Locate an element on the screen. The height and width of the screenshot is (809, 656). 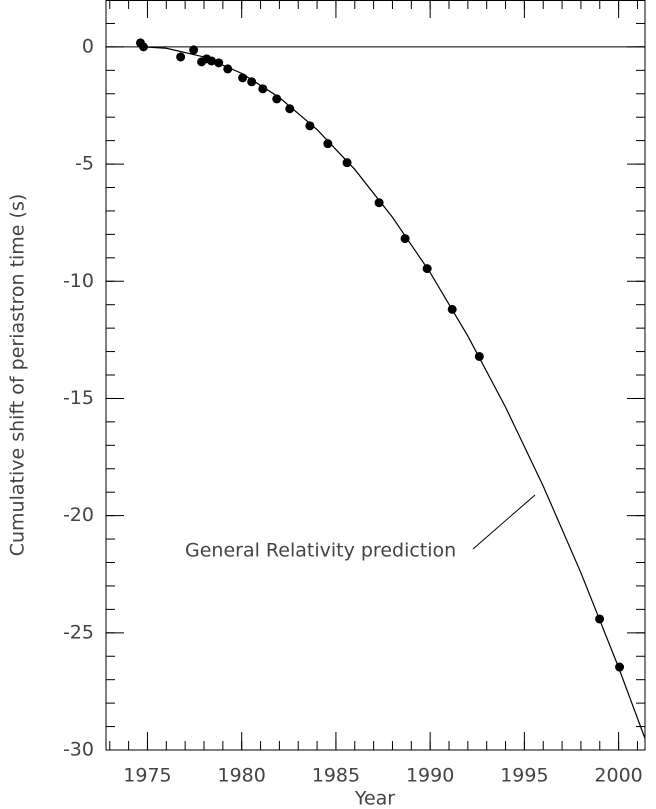
y-tick-label: -20 is located at coordinates (78, 515).